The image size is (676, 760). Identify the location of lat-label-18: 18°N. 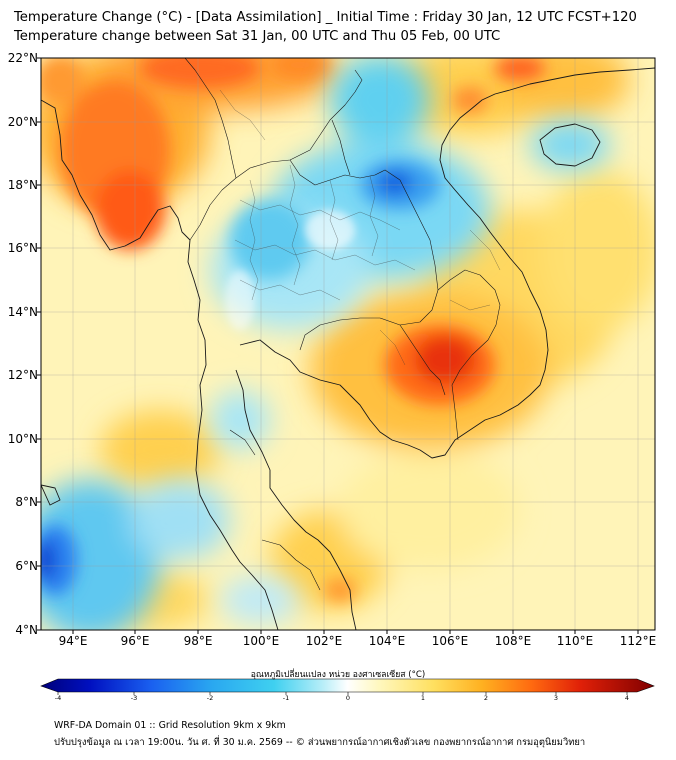
(22, 185).